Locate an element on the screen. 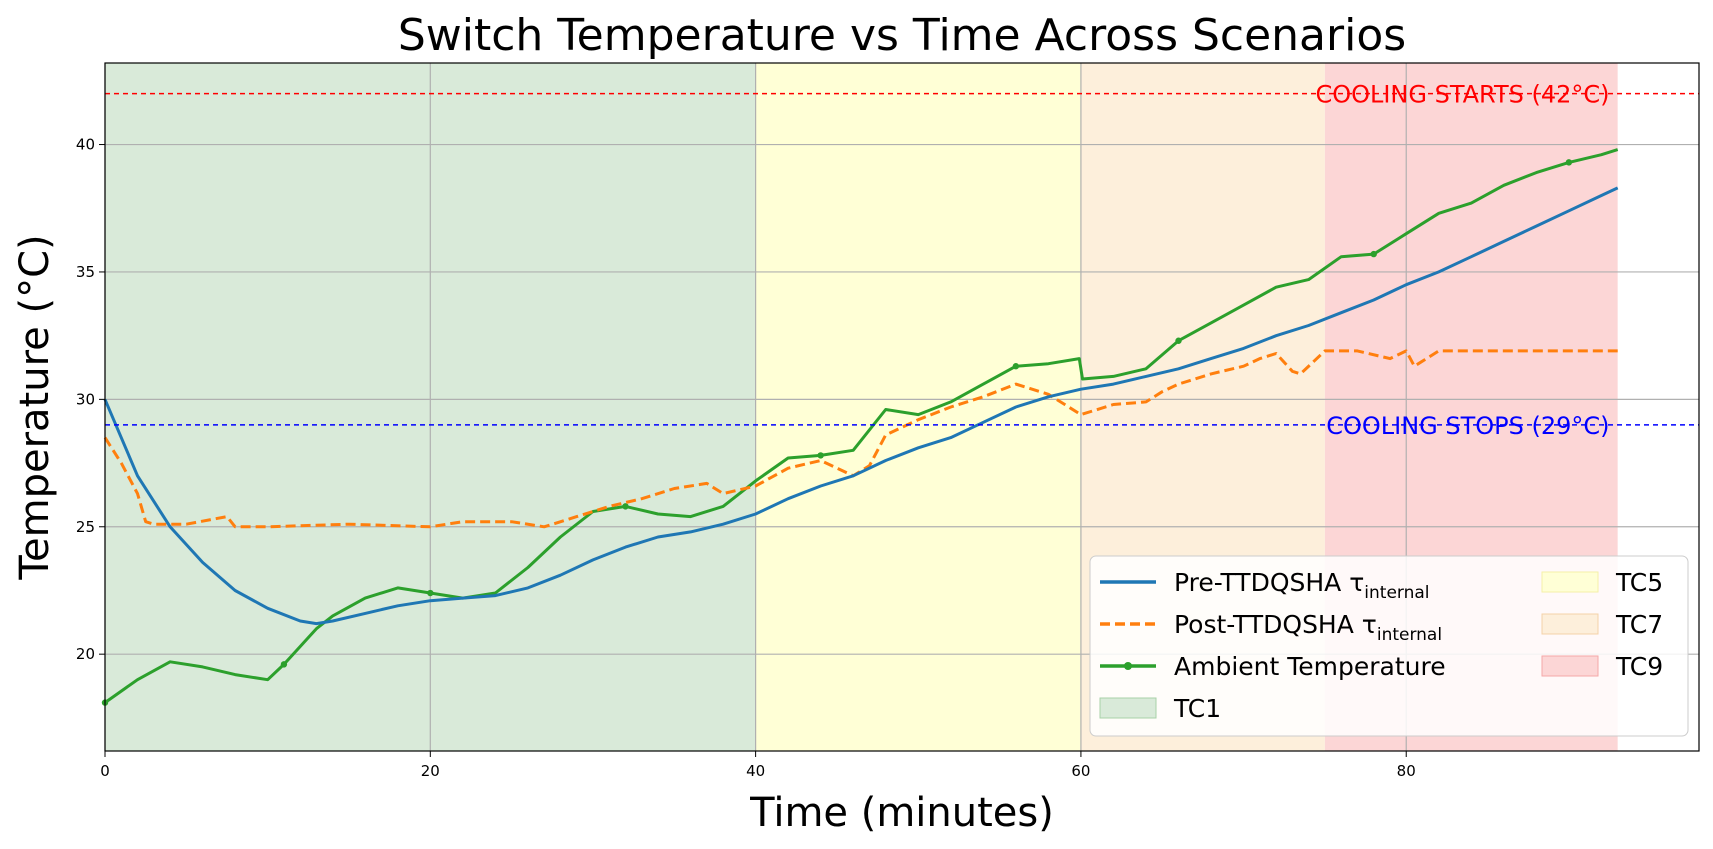 Image resolution: width=1713 pixels, height=849 pixels. threshold-label-0: COOLING STARTS (42°C) is located at coordinates (1462, 95).